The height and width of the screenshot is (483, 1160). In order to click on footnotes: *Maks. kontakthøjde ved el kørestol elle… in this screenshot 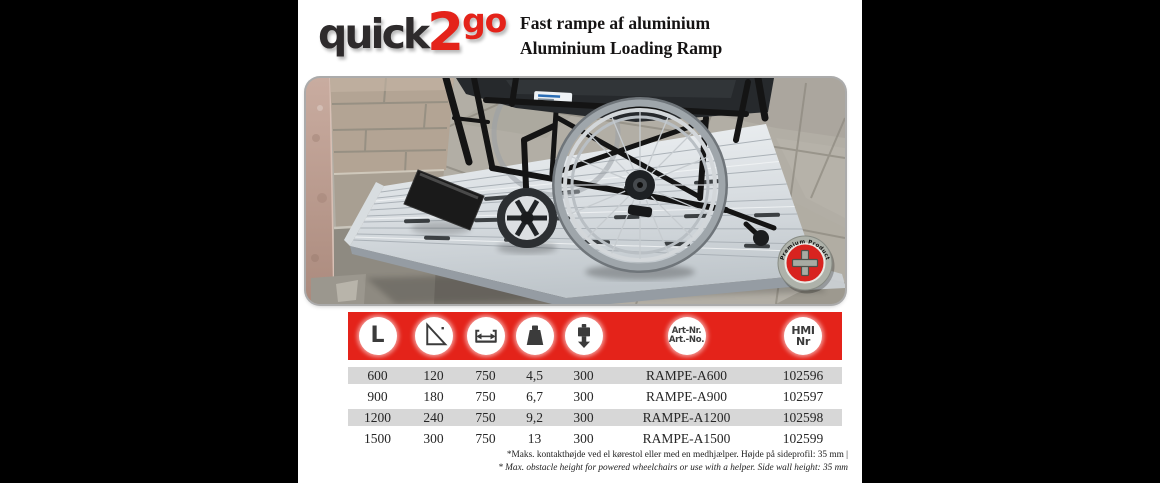, I will do `click(673, 461)`.